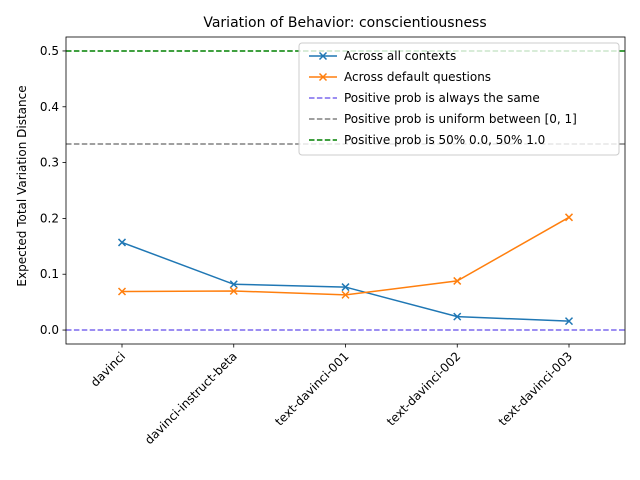  I want to click on legend-label-positive-prob-is-uniform-between-0-1: Positive prob is uniform between [0, 1], so click(460, 119).